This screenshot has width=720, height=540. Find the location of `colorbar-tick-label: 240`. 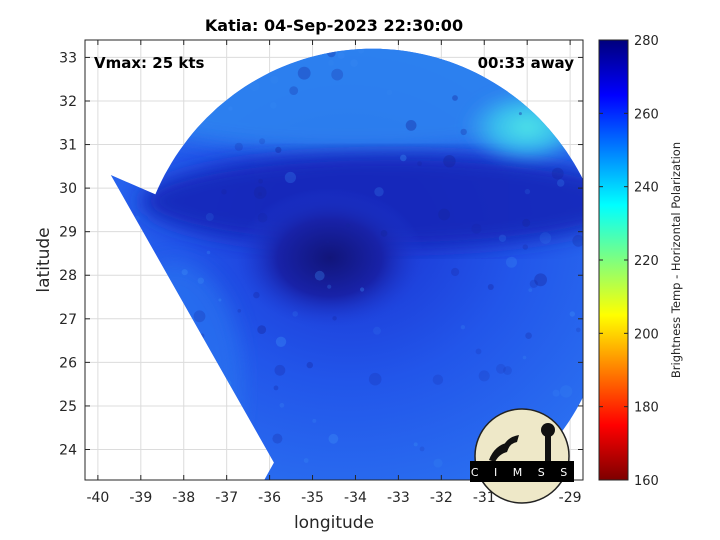

colorbar-tick-label: 240 is located at coordinates (646, 188).